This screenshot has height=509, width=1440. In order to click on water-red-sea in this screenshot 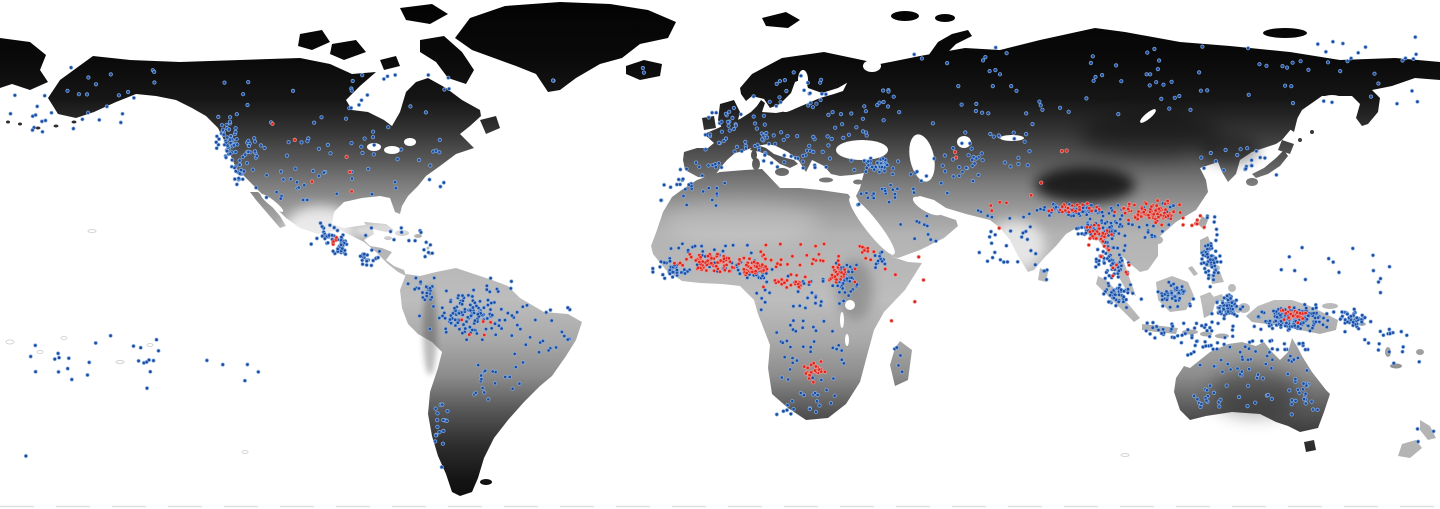, I will do `click(872, 226)`.